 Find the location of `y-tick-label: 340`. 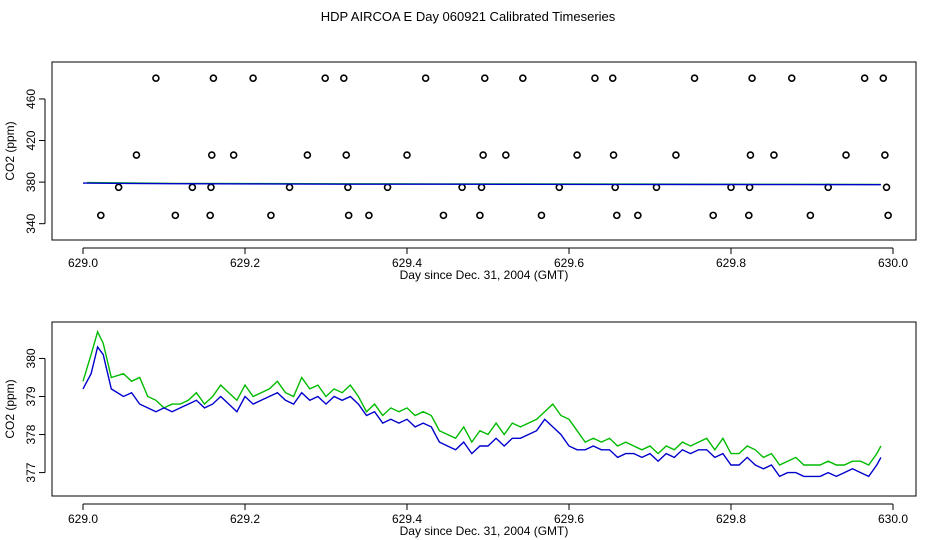

y-tick-label: 340 is located at coordinates (31, 223).